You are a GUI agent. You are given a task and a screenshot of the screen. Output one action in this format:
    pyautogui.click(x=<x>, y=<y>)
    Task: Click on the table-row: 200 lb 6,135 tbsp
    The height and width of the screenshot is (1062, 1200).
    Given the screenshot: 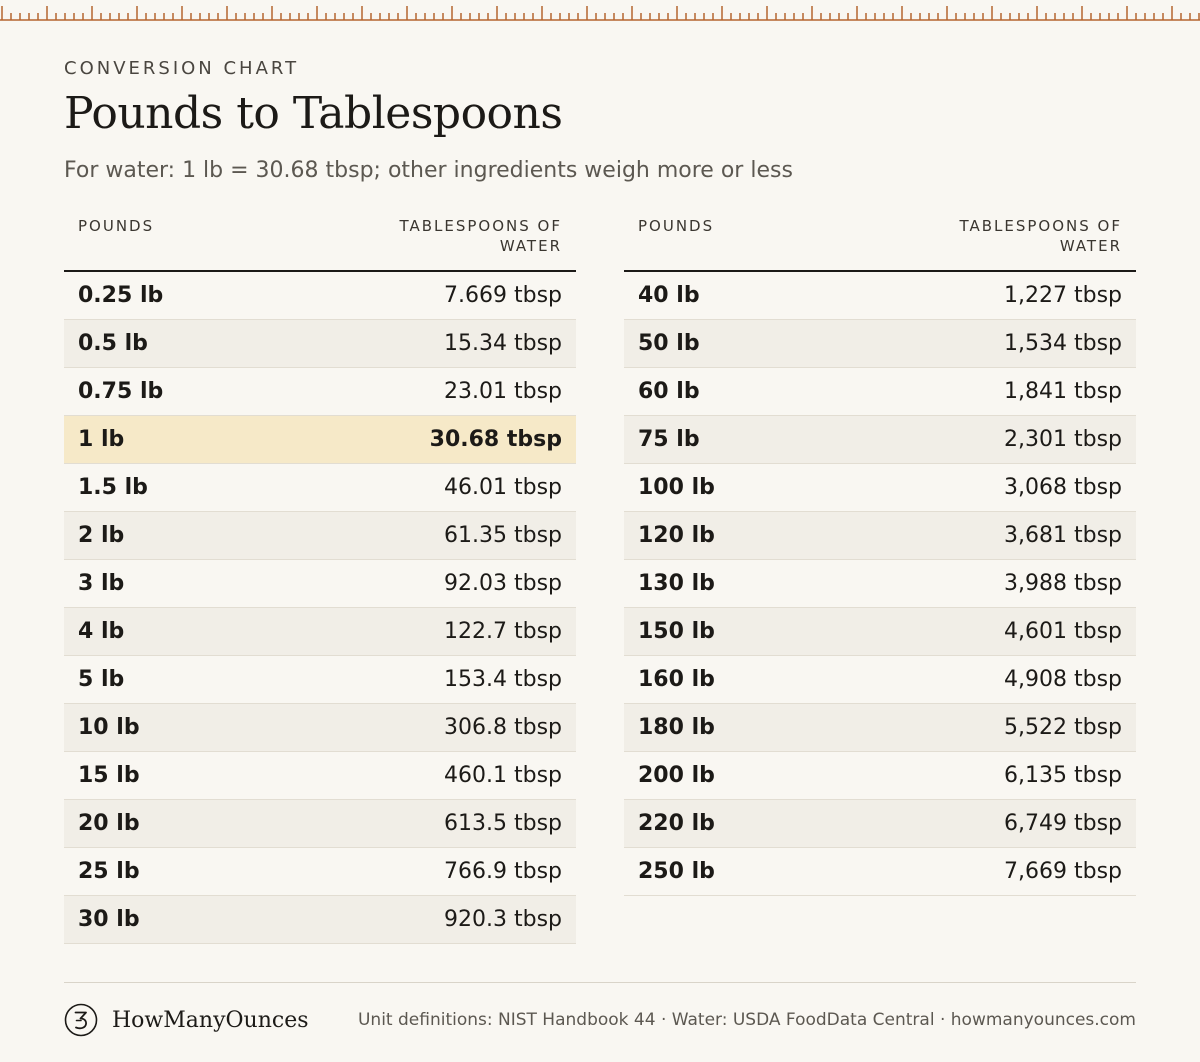 What is the action you would take?
    pyautogui.click(x=880, y=776)
    